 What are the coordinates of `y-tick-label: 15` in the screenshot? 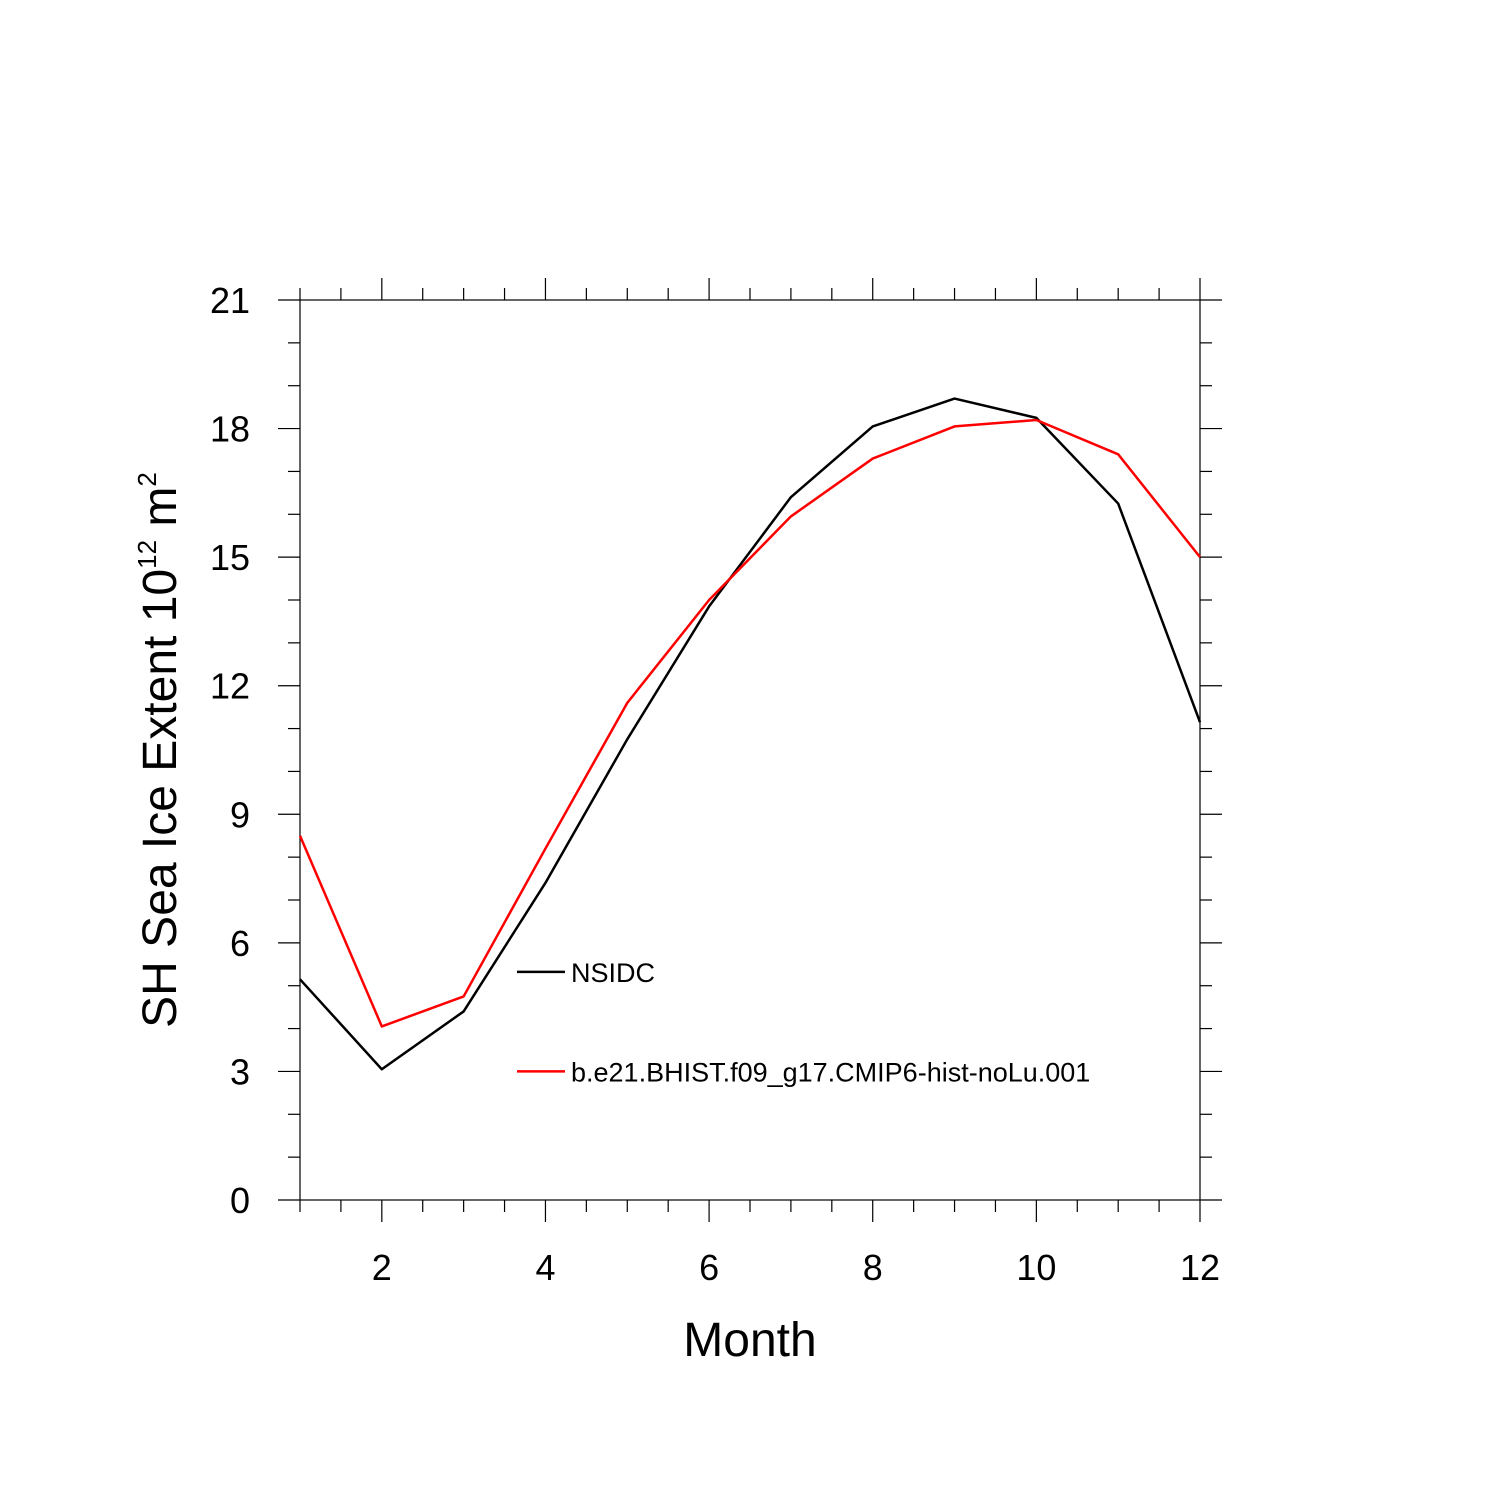 It's located at (230, 557).